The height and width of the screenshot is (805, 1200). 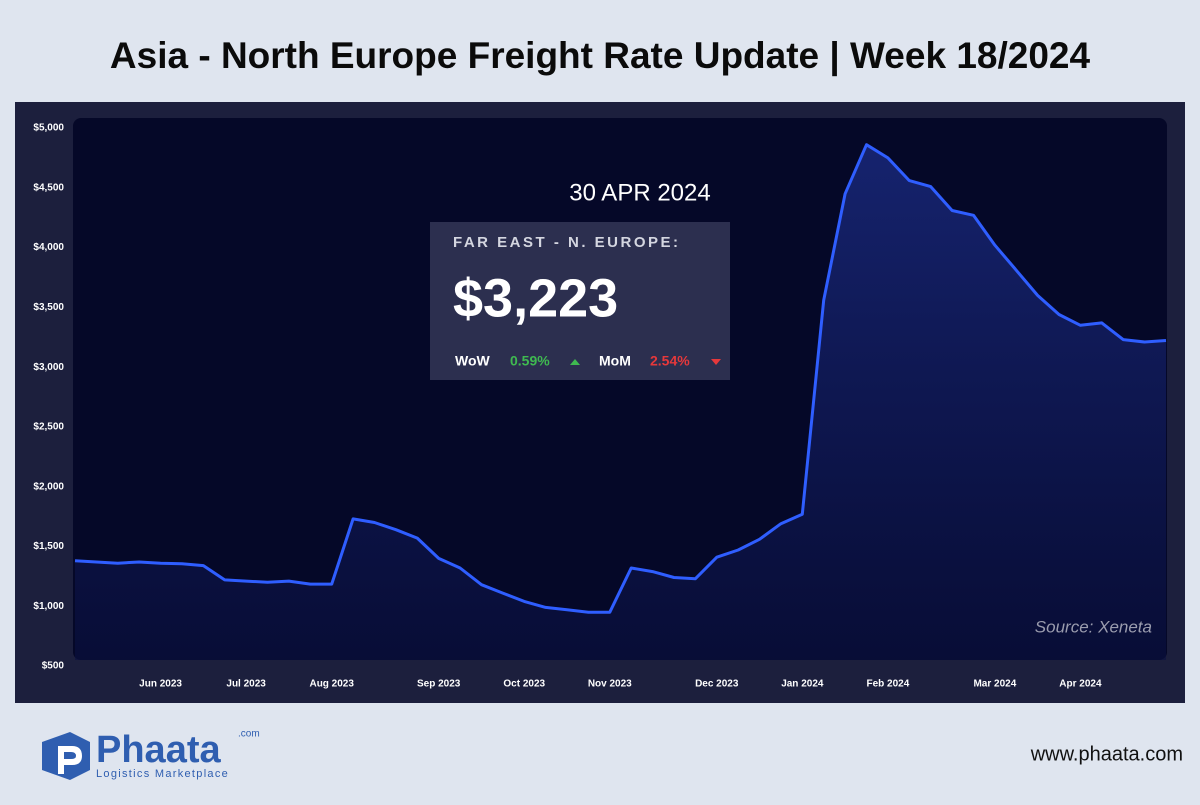 What do you see at coordinates (530, 361) in the screenshot?
I see `wow-value: 0.59%` at bounding box center [530, 361].